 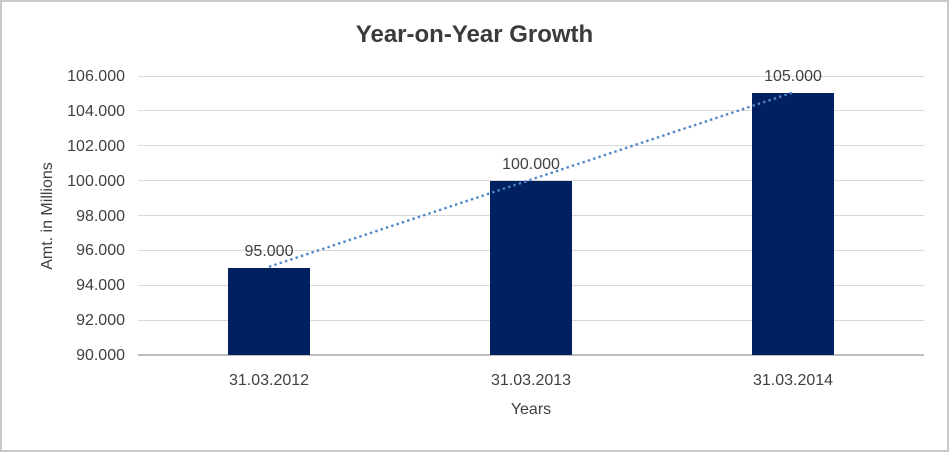 I want to click on y-axis-tick-label: 100.000, so click(x=96, y=181).